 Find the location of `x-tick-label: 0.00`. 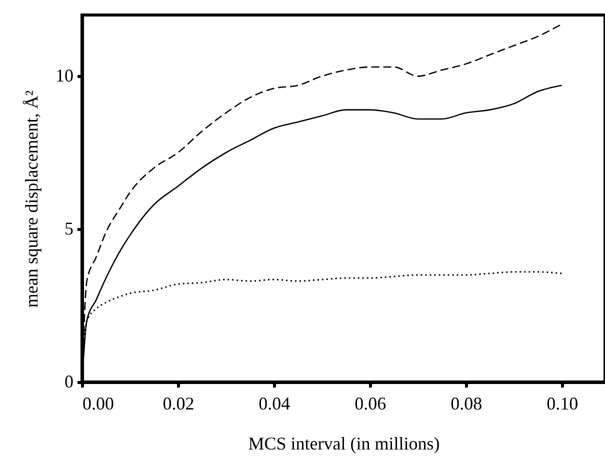

x-tick-label: 0.00 is located at coordinates (98, 404).